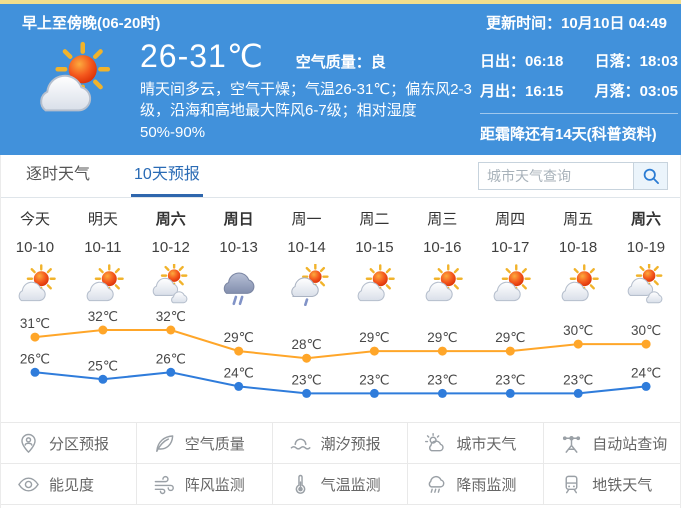 Image resolution: width=681 pixels, height=508 pixels. I want to click on menu-item-pin-person: 分区预报, so click(69, 443).